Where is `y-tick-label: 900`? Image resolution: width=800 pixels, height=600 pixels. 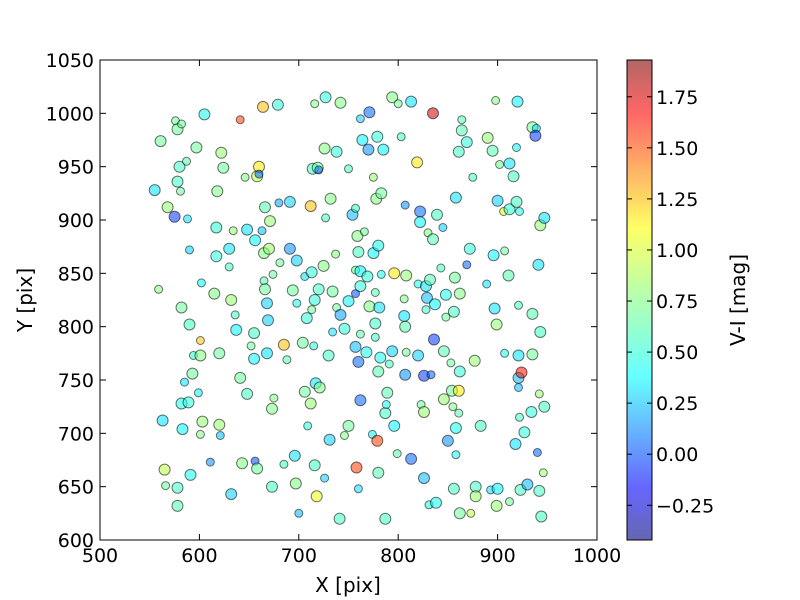
y-tick-label: 900 is located at coordinates (76, 221).